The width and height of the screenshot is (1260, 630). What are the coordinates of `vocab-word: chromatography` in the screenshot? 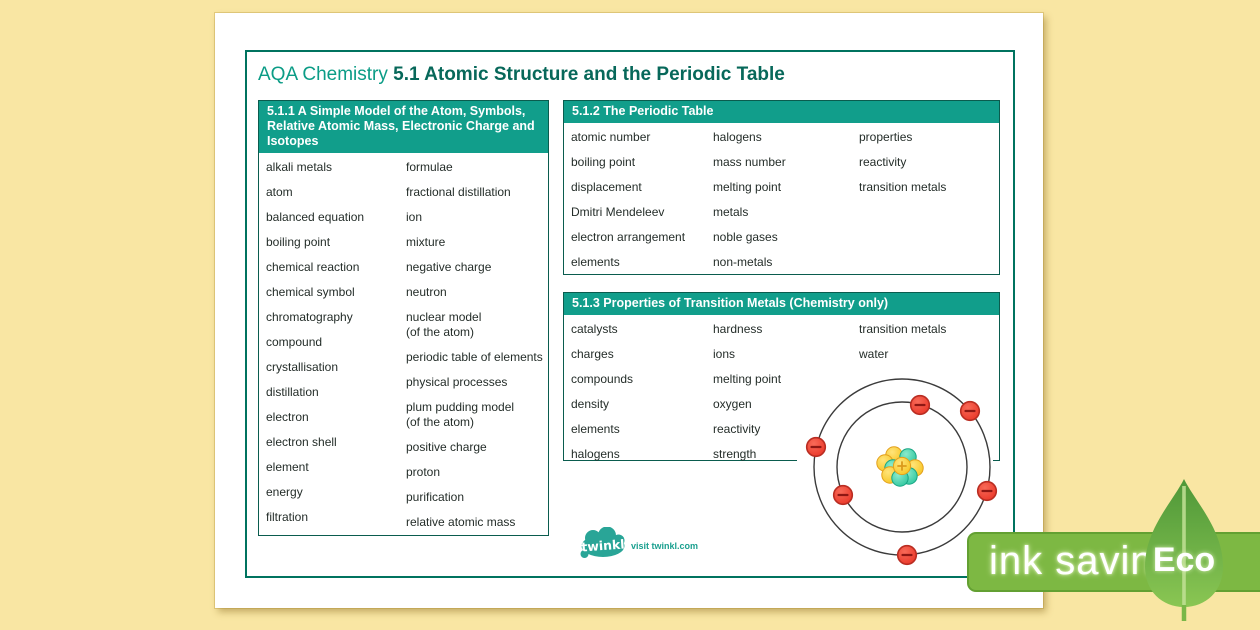 It's located at (309, 317).